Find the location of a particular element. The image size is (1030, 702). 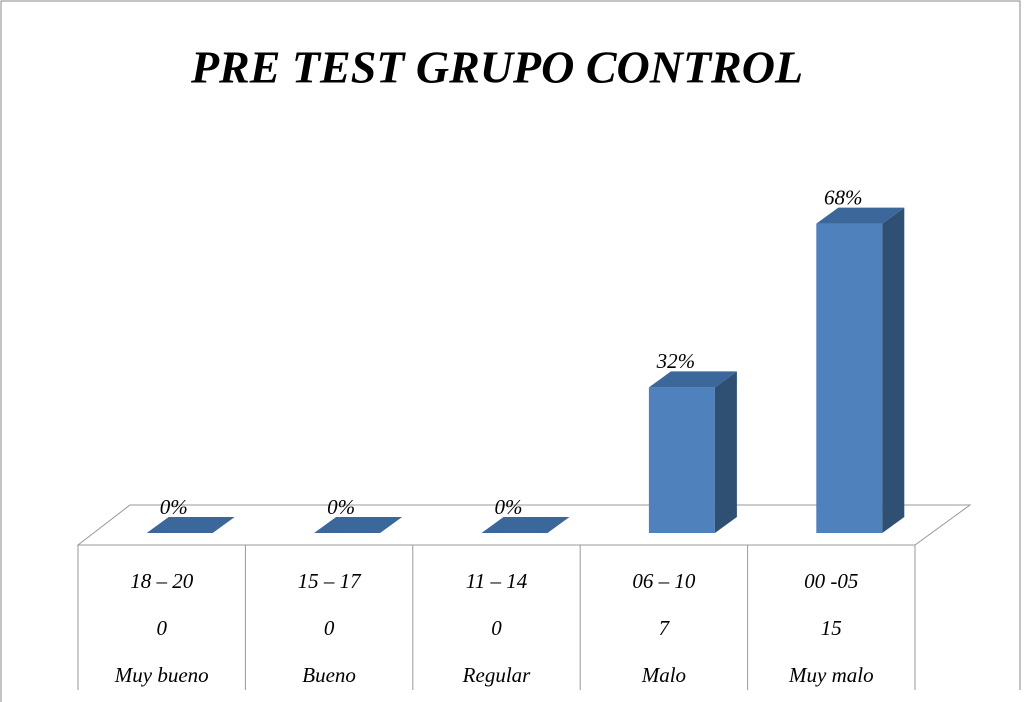

chart-title: PRE TEST GRUPO CONTROL is located at coordinates (496, 67).